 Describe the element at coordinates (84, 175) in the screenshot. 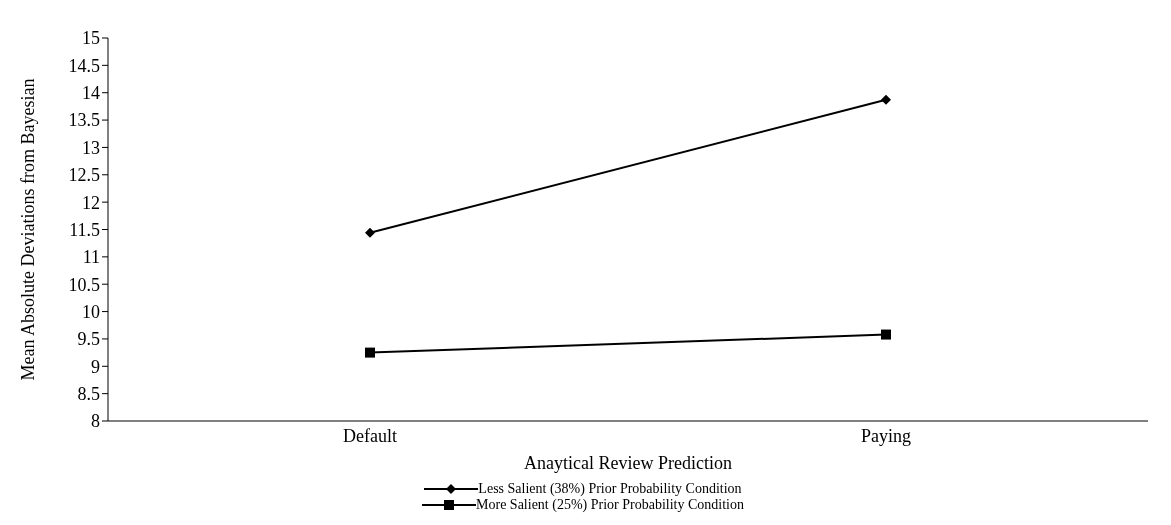

I see `y-tick-label: 12.5` at that location.